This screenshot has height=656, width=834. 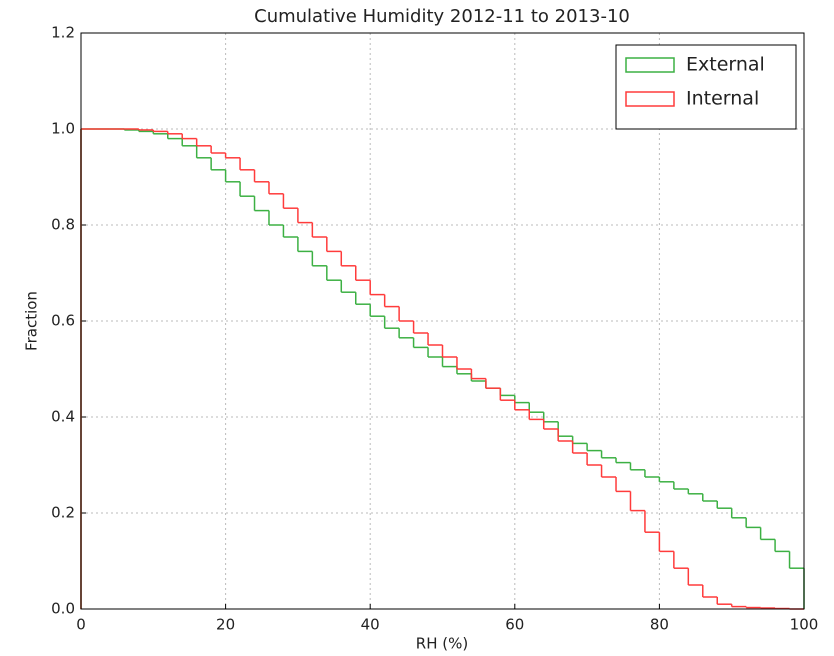 I want to click on legend-label: External, so click(x=725, y=65).